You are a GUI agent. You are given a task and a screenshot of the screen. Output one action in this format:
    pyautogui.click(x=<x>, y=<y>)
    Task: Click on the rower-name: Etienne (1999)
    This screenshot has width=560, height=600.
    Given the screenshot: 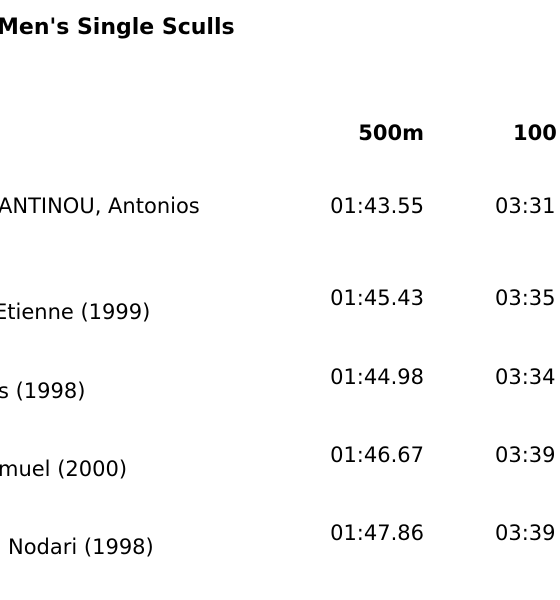 What is the action you would take?
    pyautogui.click(x=75, y=312)
    